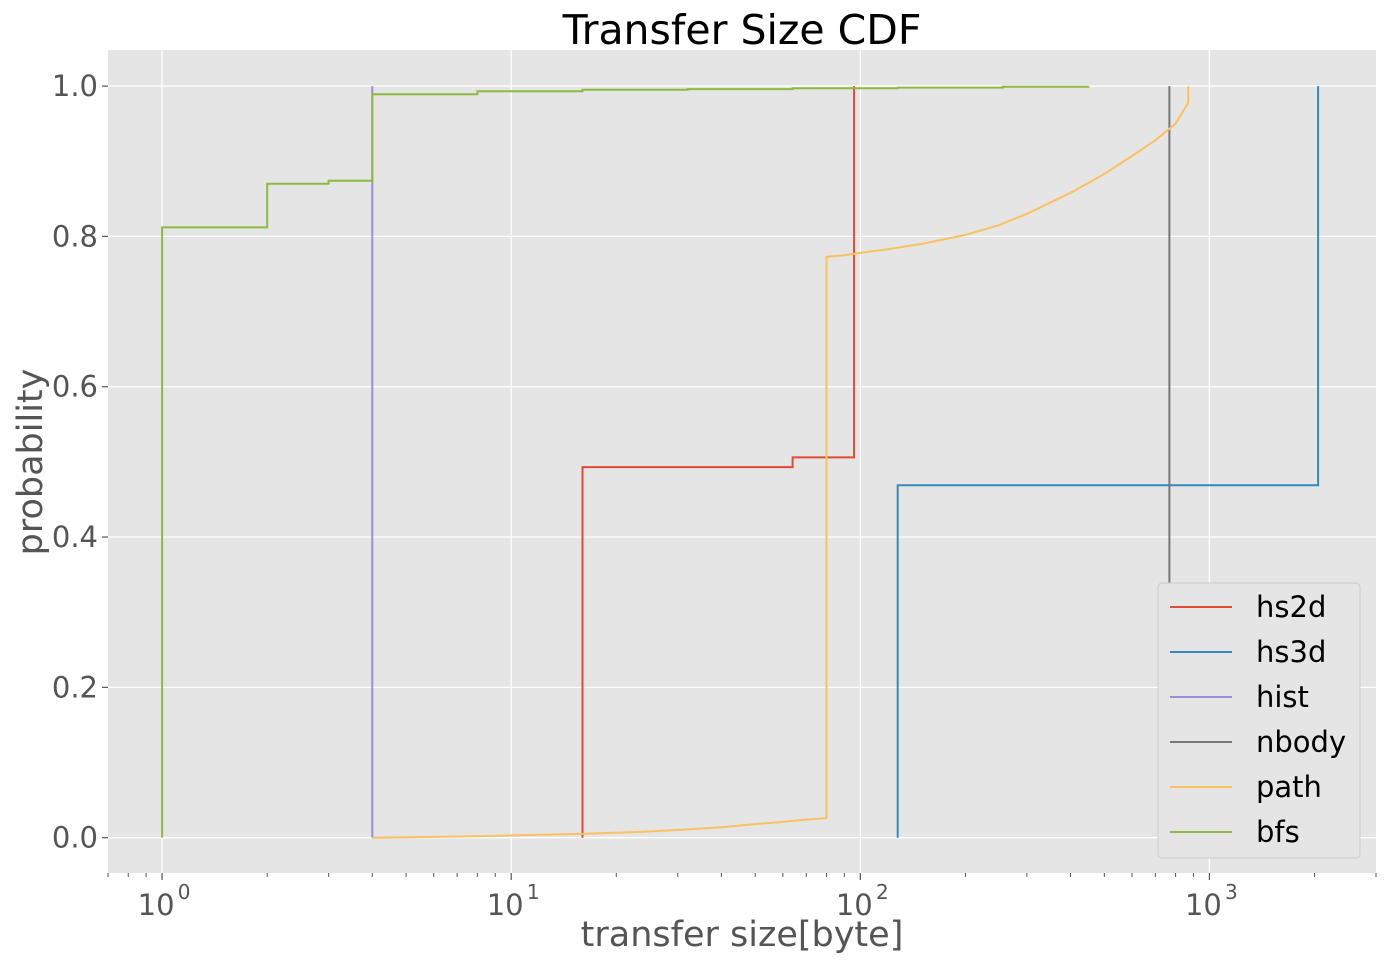 The height and width of the screenshot is (962, 1386). Describe the element at coordinates (80, 462) in the screenshot. I see `y-tick-labels: 0.0 0.2 0.4 0.6 0.8 1.0` at that location.